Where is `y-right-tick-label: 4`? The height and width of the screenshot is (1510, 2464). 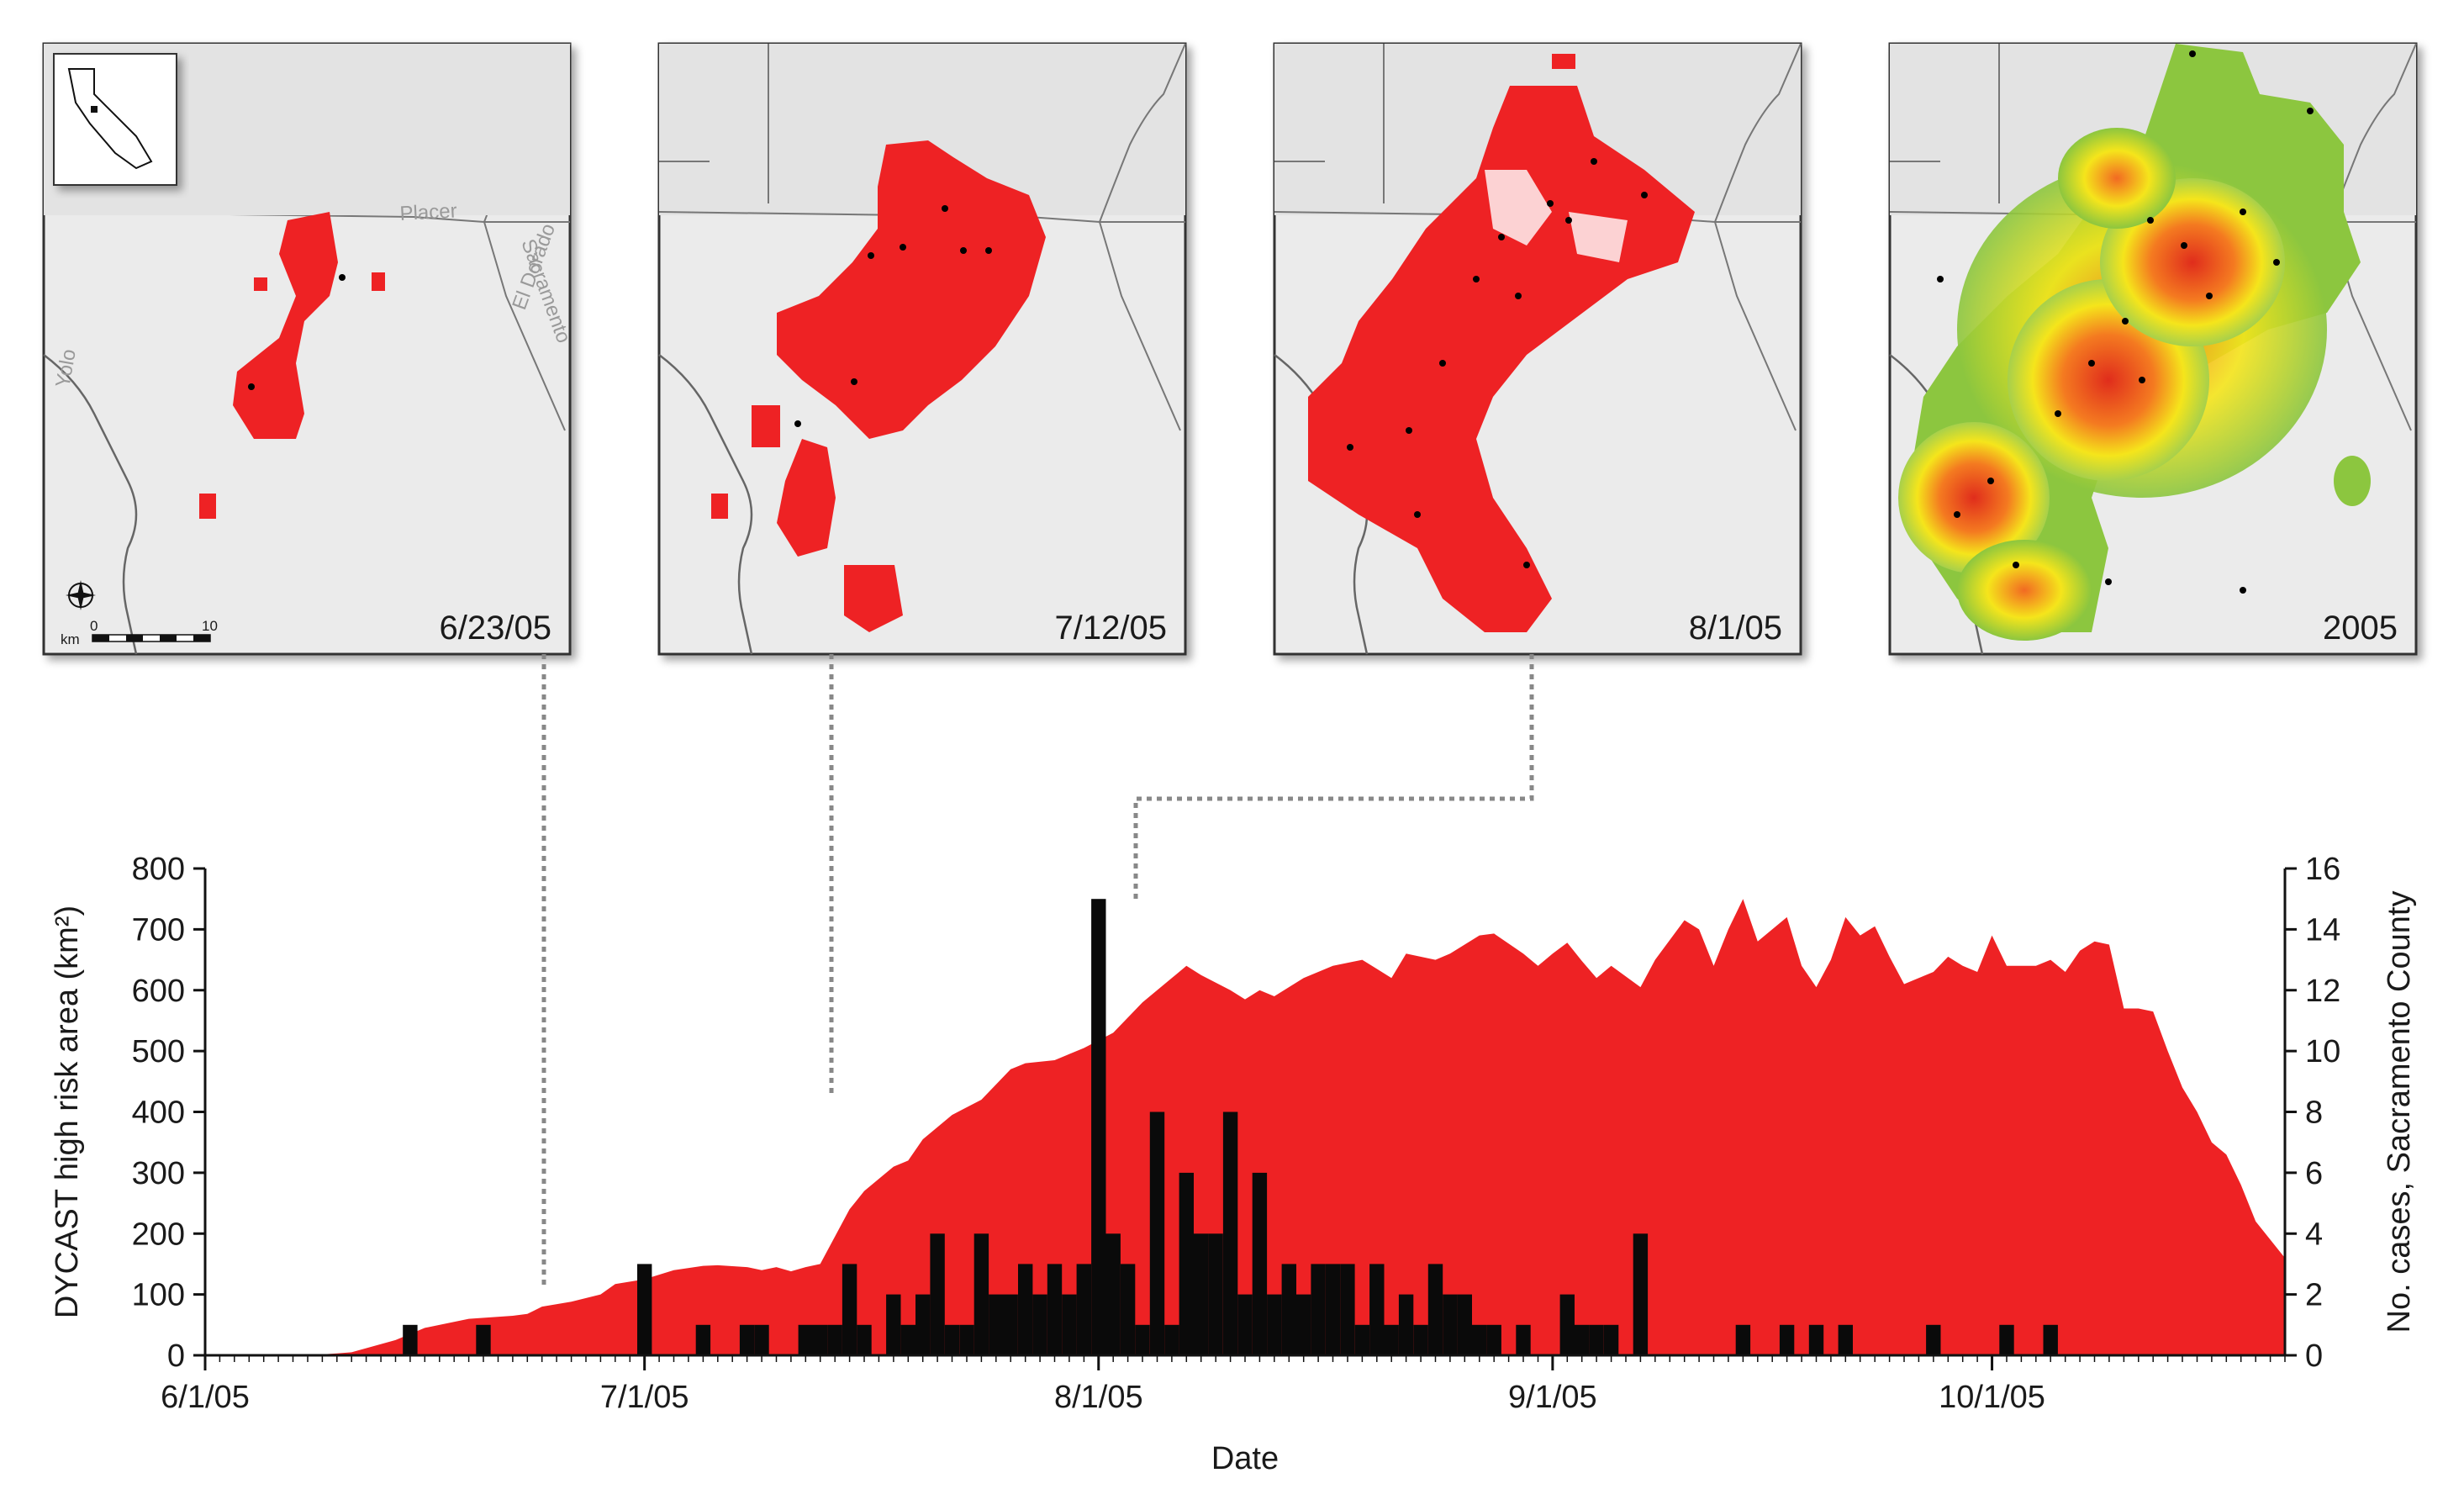
y-right-tick-label: 4 is located at coordinates (2314, 1234).